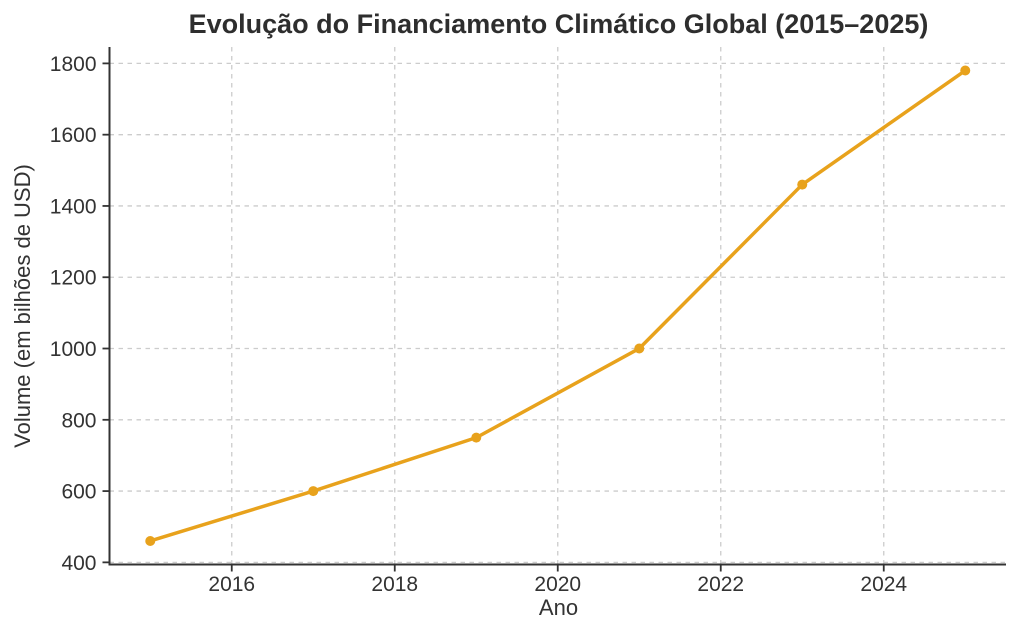 The image size is (1024, 640). I want to click on y-tick-label: 1000, so click(73, 349).